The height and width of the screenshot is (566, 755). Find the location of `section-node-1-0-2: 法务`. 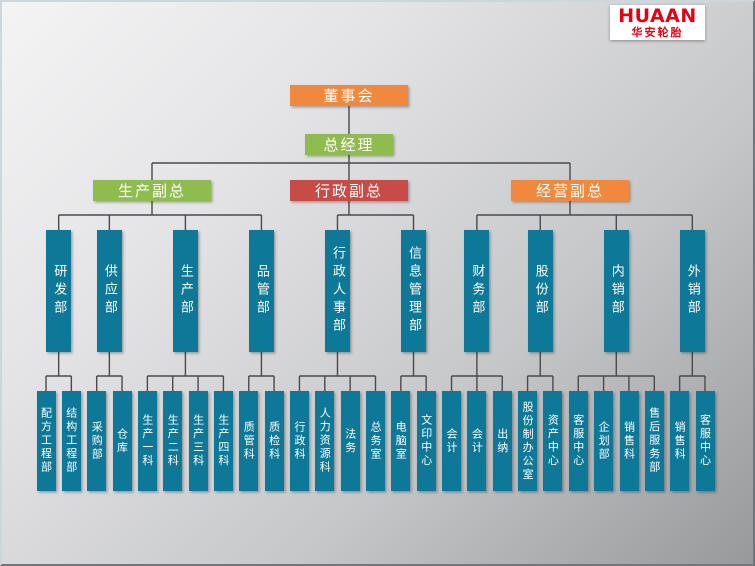

section-node-1-0-2: 法务 is located at coordinates (350, 441).